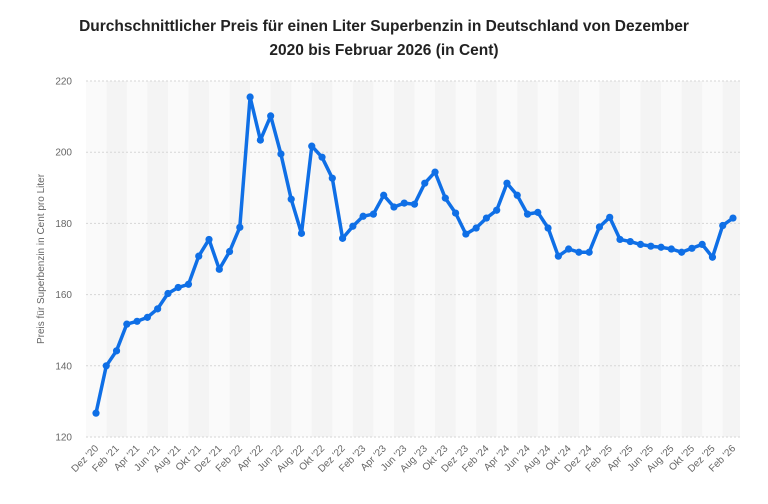 The width and height of the screenshot is (768, 504). Describe the element at coordinates (63, 438) in the screenshot. I see `y-tick-label: 120` at that location.